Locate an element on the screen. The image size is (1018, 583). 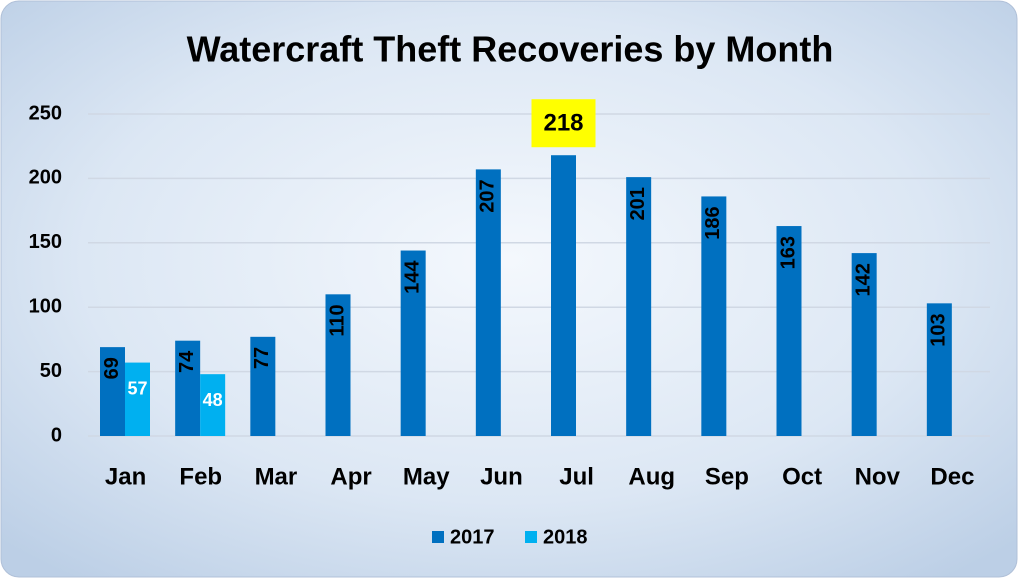
y-tick-label: 250 is located at coordinates (45, 113).